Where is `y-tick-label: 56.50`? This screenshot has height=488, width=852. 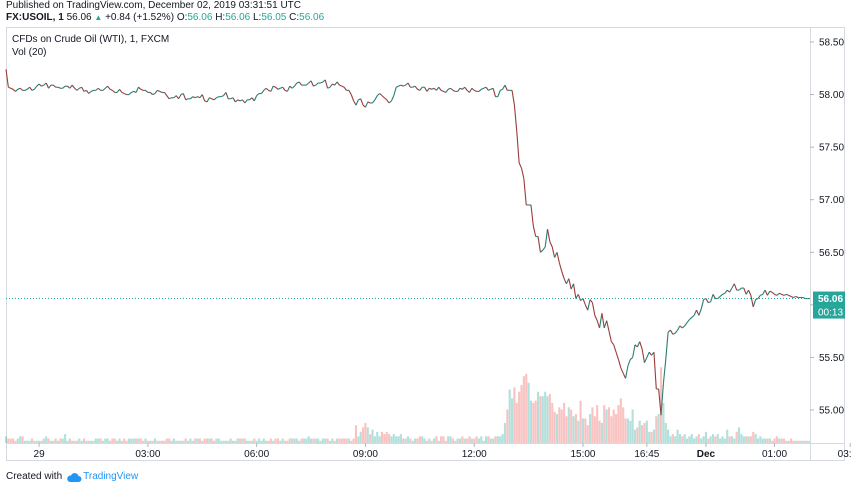 y-tick-label: 56.50 is located at coordinates (831, 253).